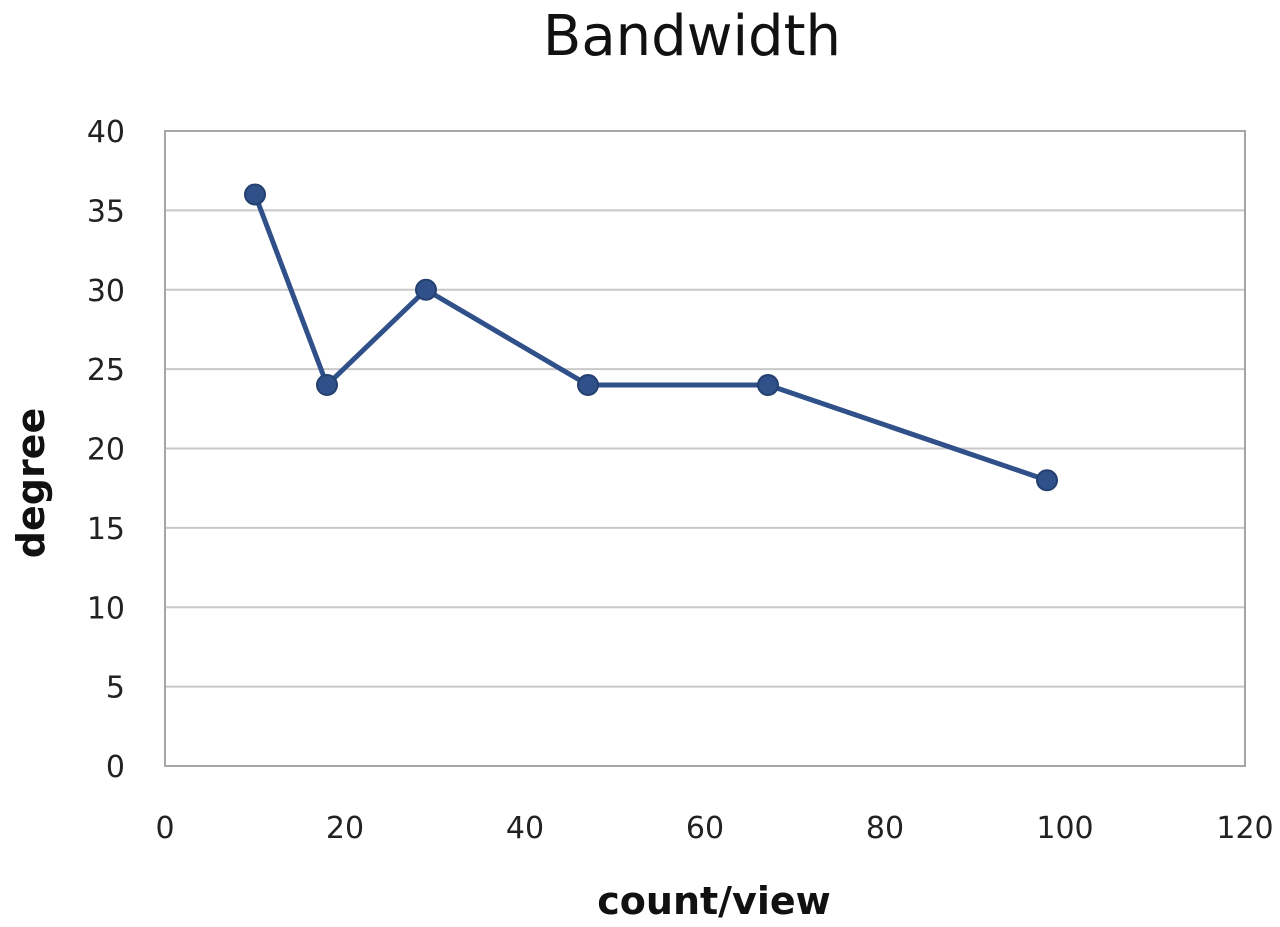 This screenshot has height=927, width=1280. I want to click on x-axis-ticks: 0 20 40 60 80 100 120, so click(714, 828).